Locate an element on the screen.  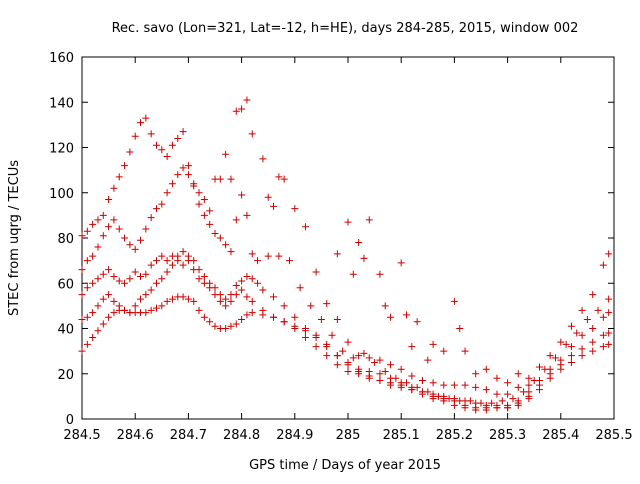
y-tick-label: 60 is located at coordinates (65, 284).